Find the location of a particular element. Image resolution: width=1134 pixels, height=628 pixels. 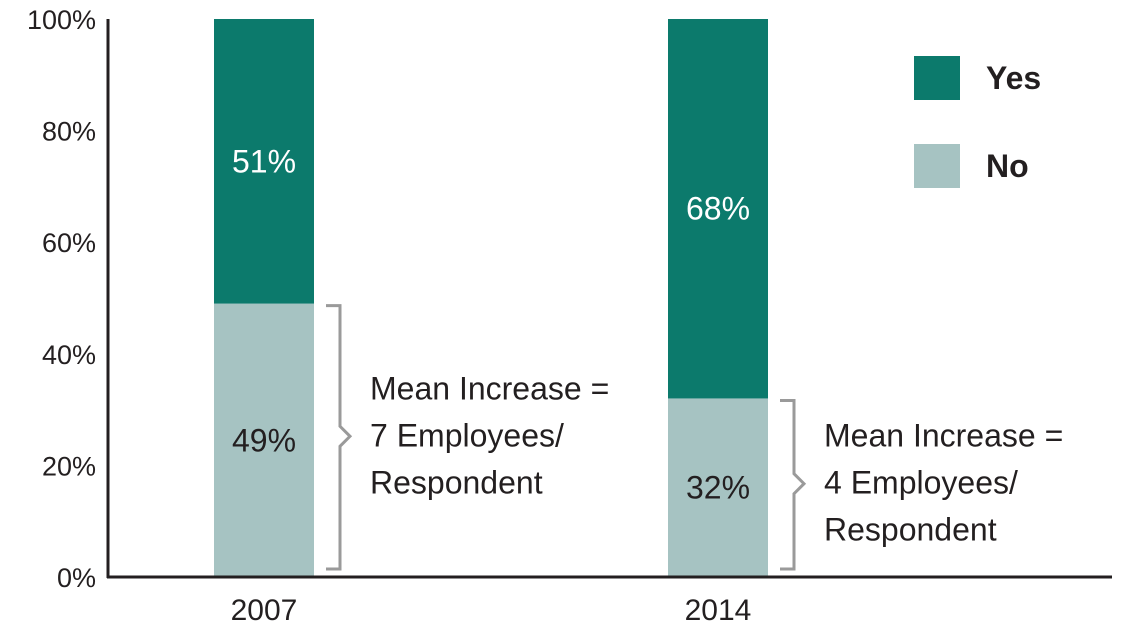

bar-value-label: 49% is located at coordinates (264, 440).